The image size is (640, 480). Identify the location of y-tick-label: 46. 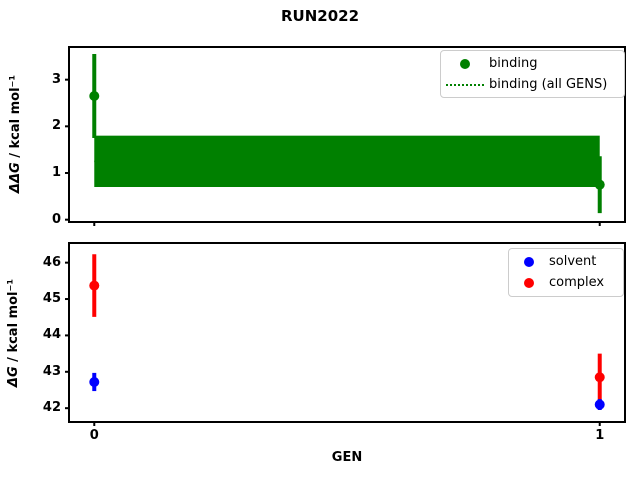
(51, 262).